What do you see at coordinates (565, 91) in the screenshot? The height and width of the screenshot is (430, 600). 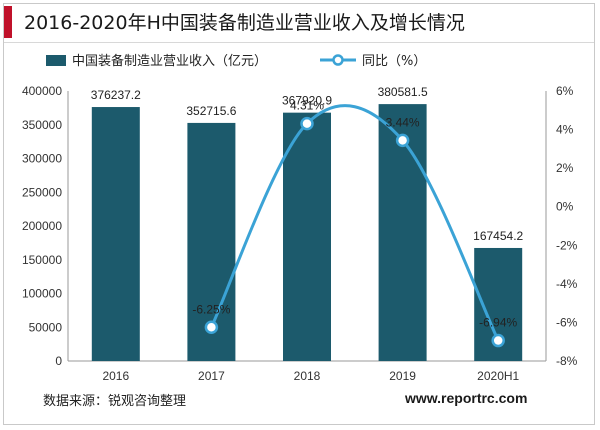 I see `y-right-tick-label: 6%` at bounding box center [565, 91].